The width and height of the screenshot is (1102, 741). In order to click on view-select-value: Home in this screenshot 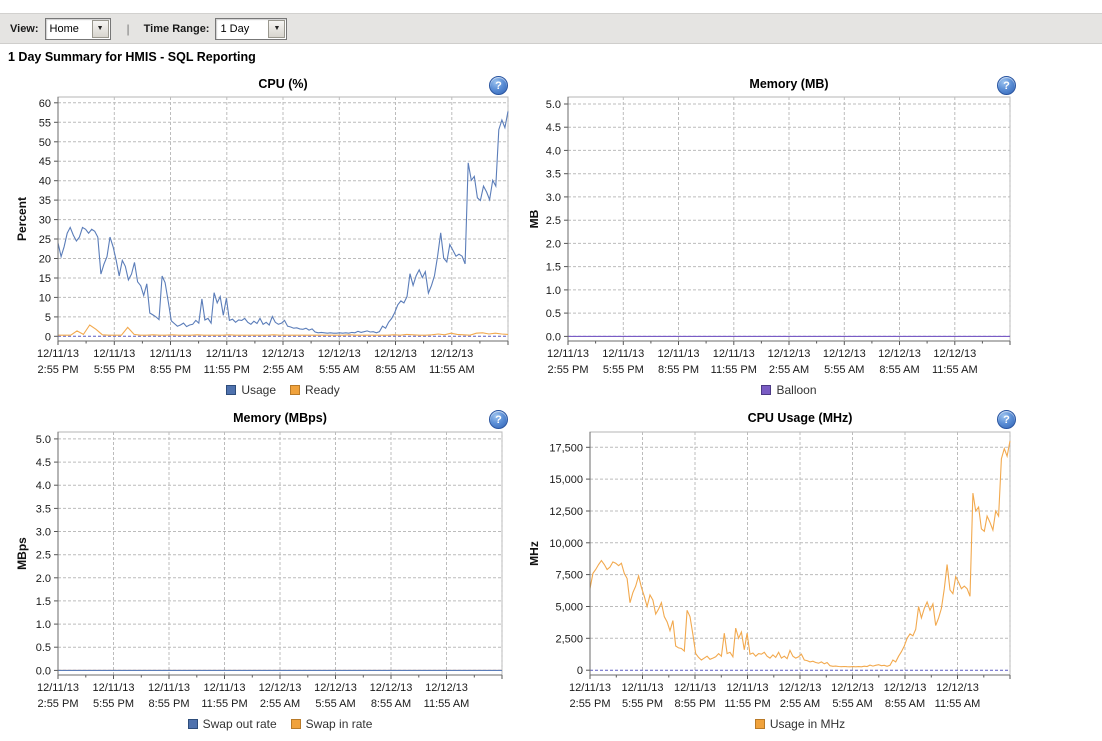, I will do `click(64, 28)`.